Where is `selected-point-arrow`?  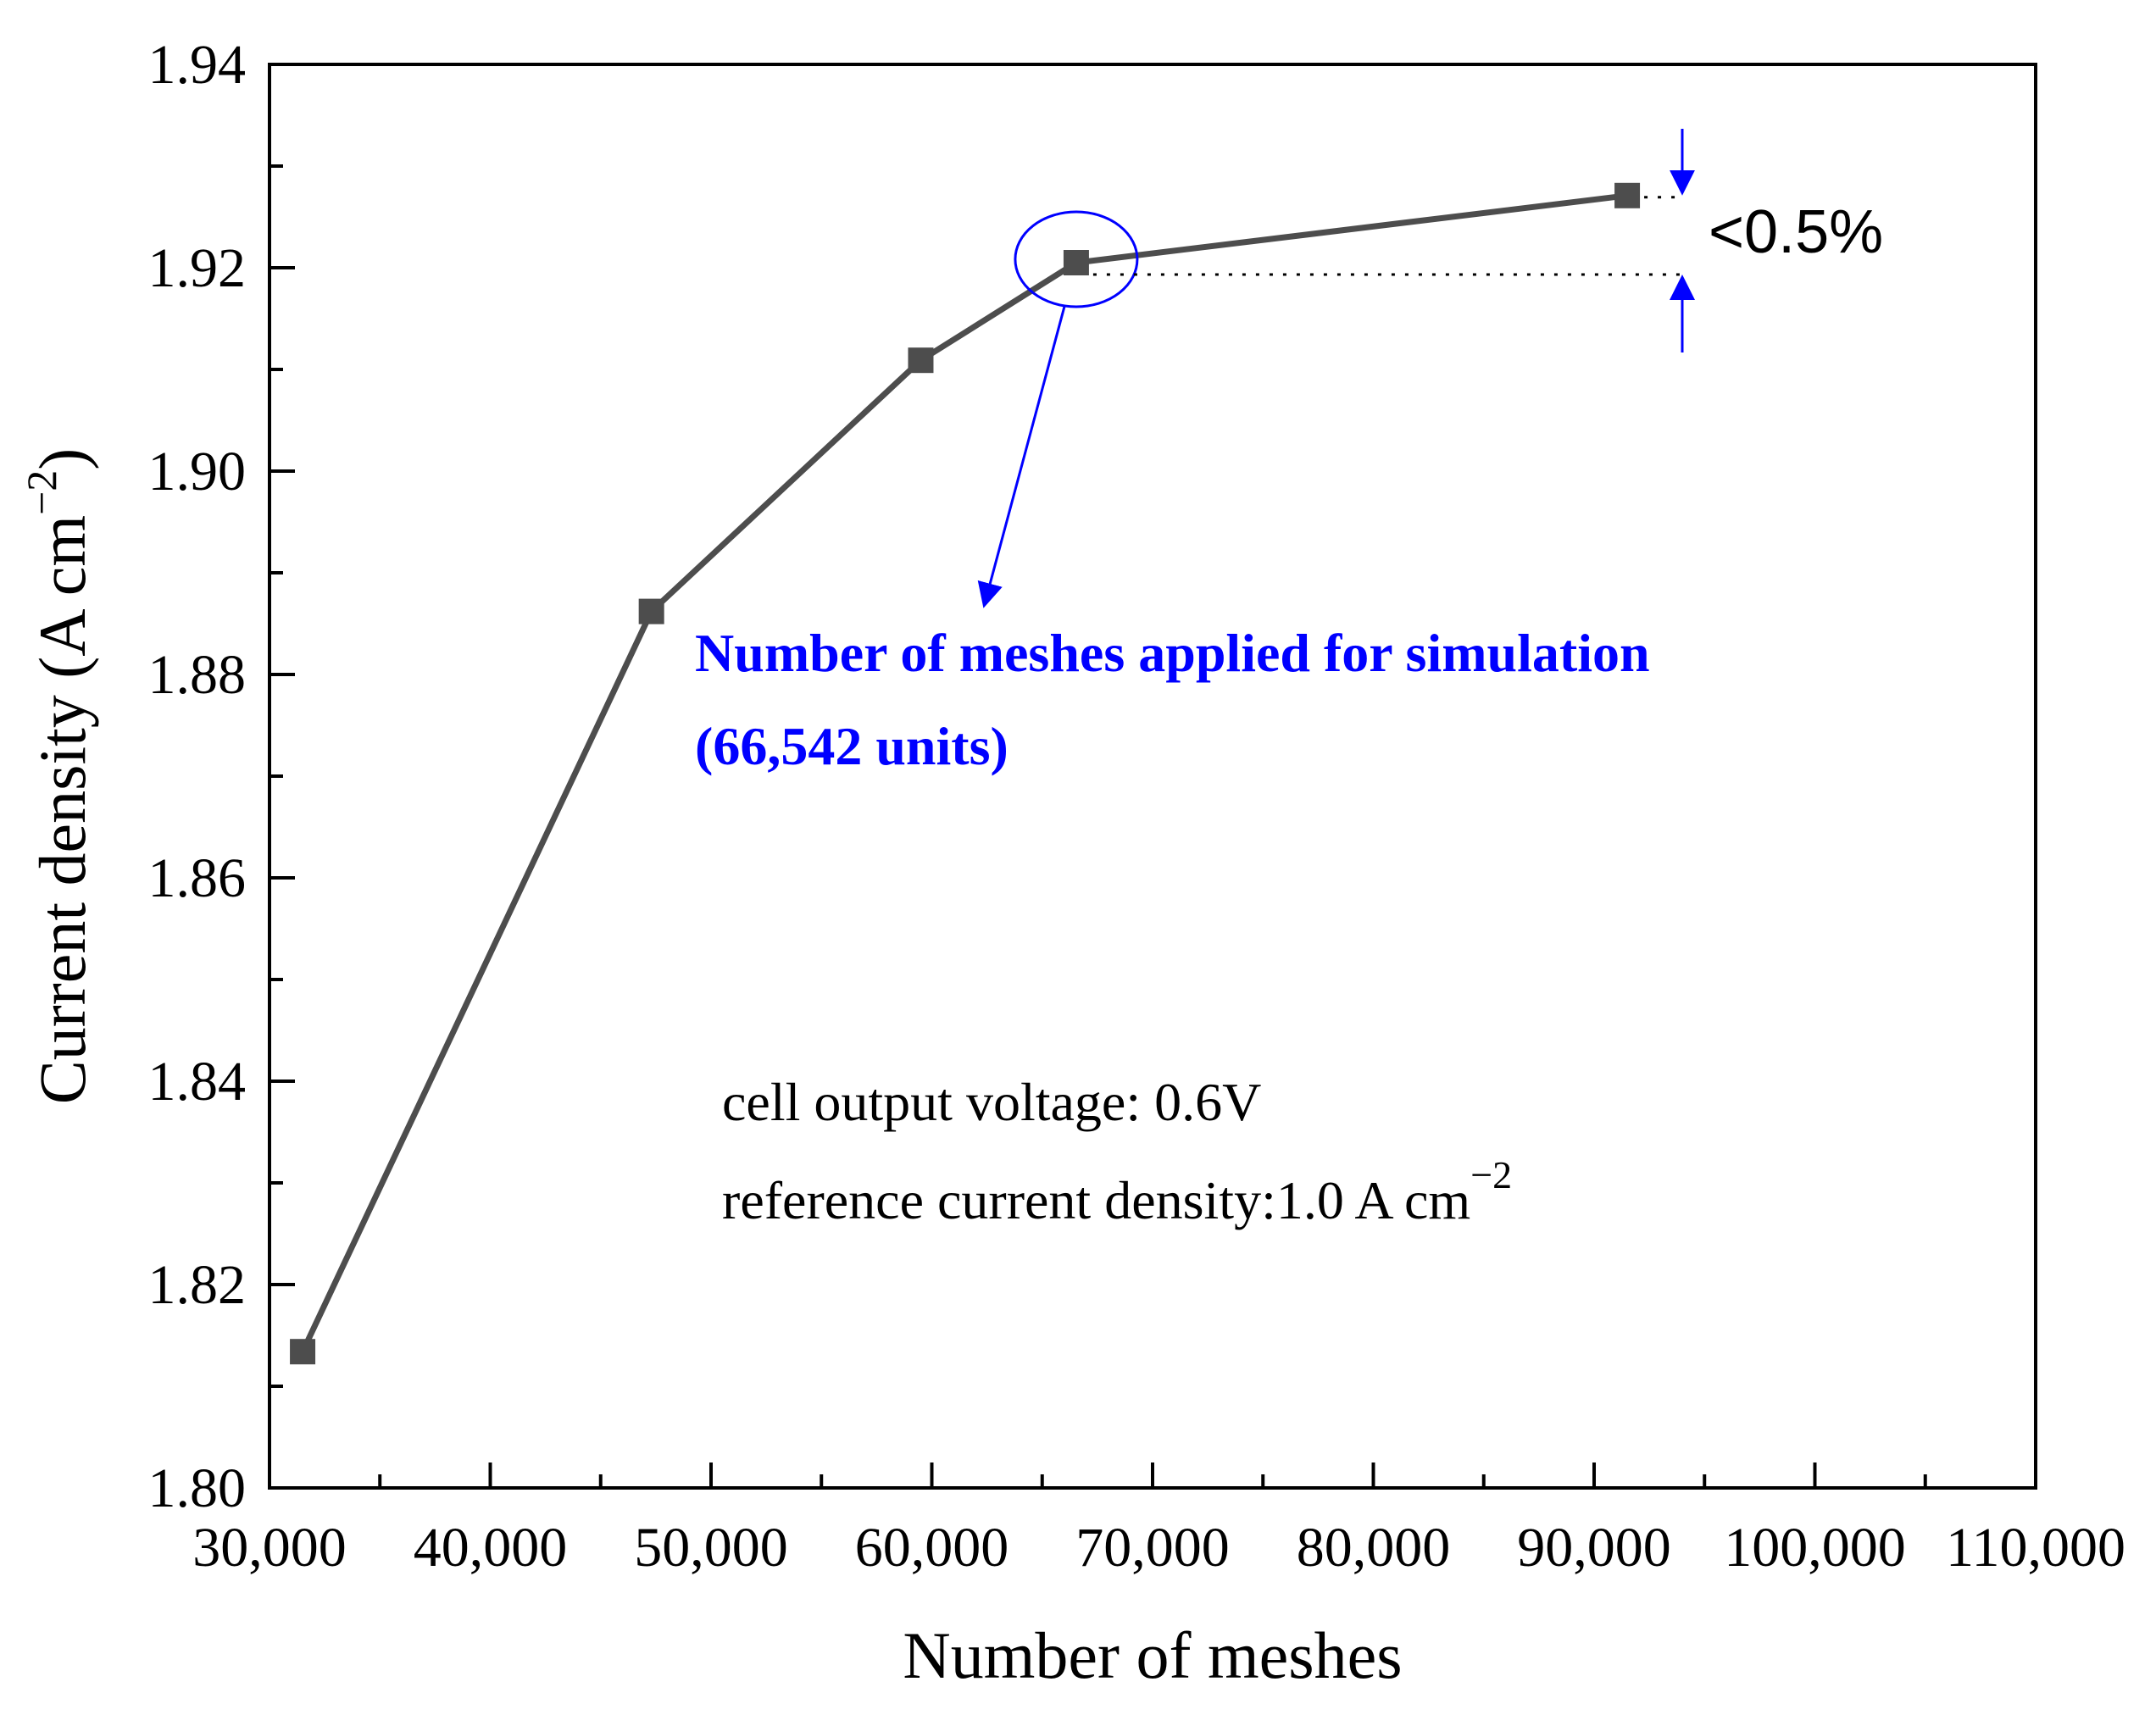 selected-point-arrow is located at coordinates (1021, 457).